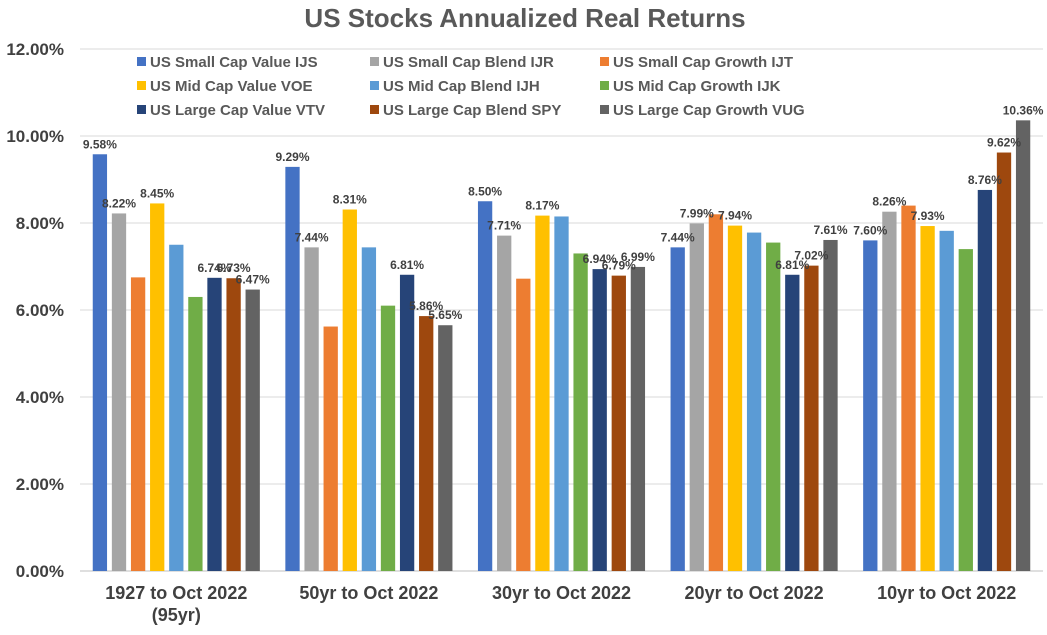 This screenshot has width=1047, height=635. What do you see at coordinates (40, 223) in the screenshot?
I see `y-tick-label: 8.00%` at bounding box center [40, 223].